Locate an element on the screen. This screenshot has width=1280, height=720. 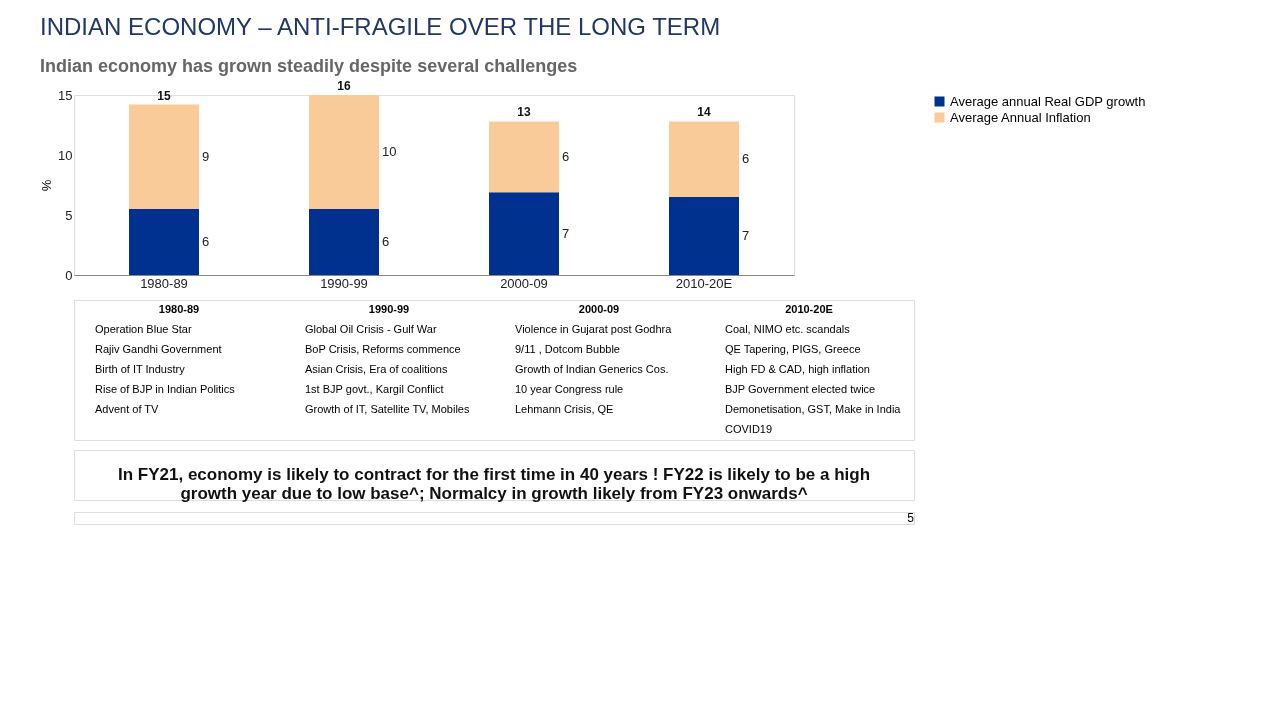
category-label: 1980-89 is located at coordinates (164, 283).